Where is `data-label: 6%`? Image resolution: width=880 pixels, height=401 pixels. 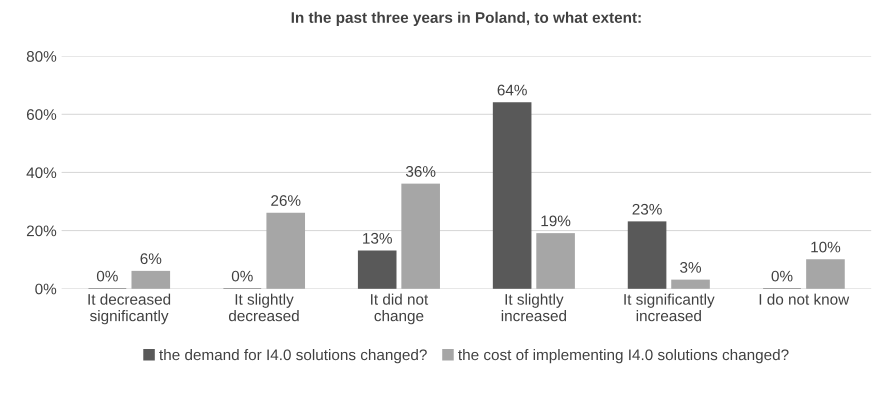
data-label: 6% is located at coordinates (151, 258).